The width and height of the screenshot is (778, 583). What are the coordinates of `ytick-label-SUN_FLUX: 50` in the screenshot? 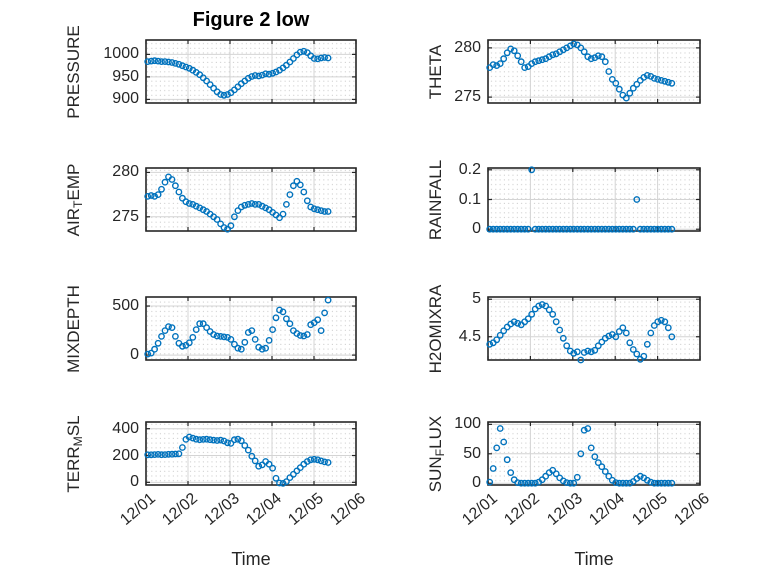 It's located at (472, 453).